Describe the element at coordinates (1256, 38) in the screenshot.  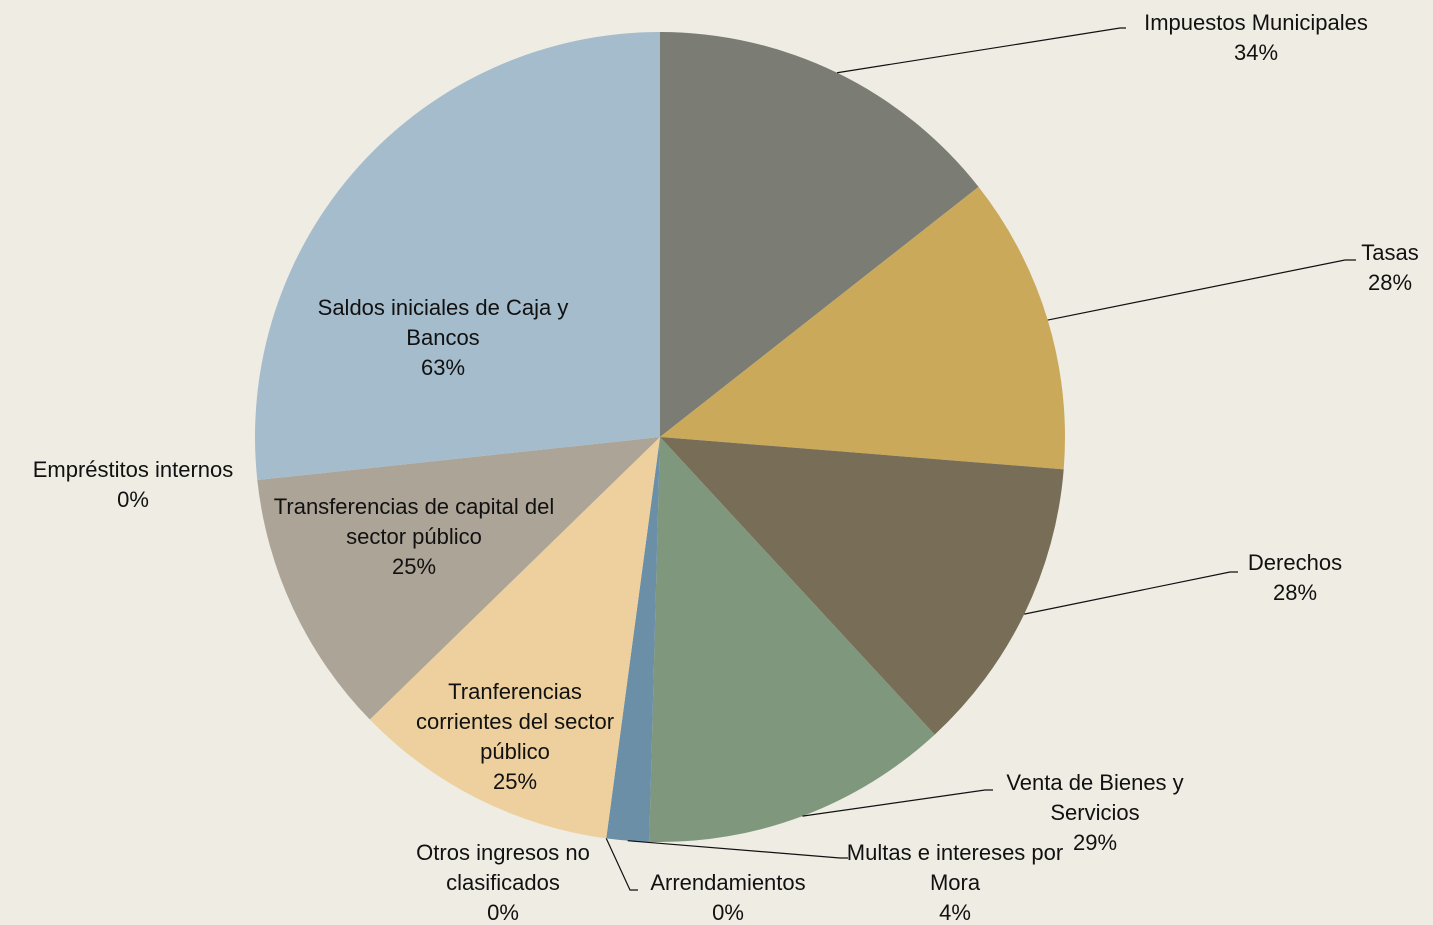
I see `slice-label: Impuestos Municipales 34%` at that location.